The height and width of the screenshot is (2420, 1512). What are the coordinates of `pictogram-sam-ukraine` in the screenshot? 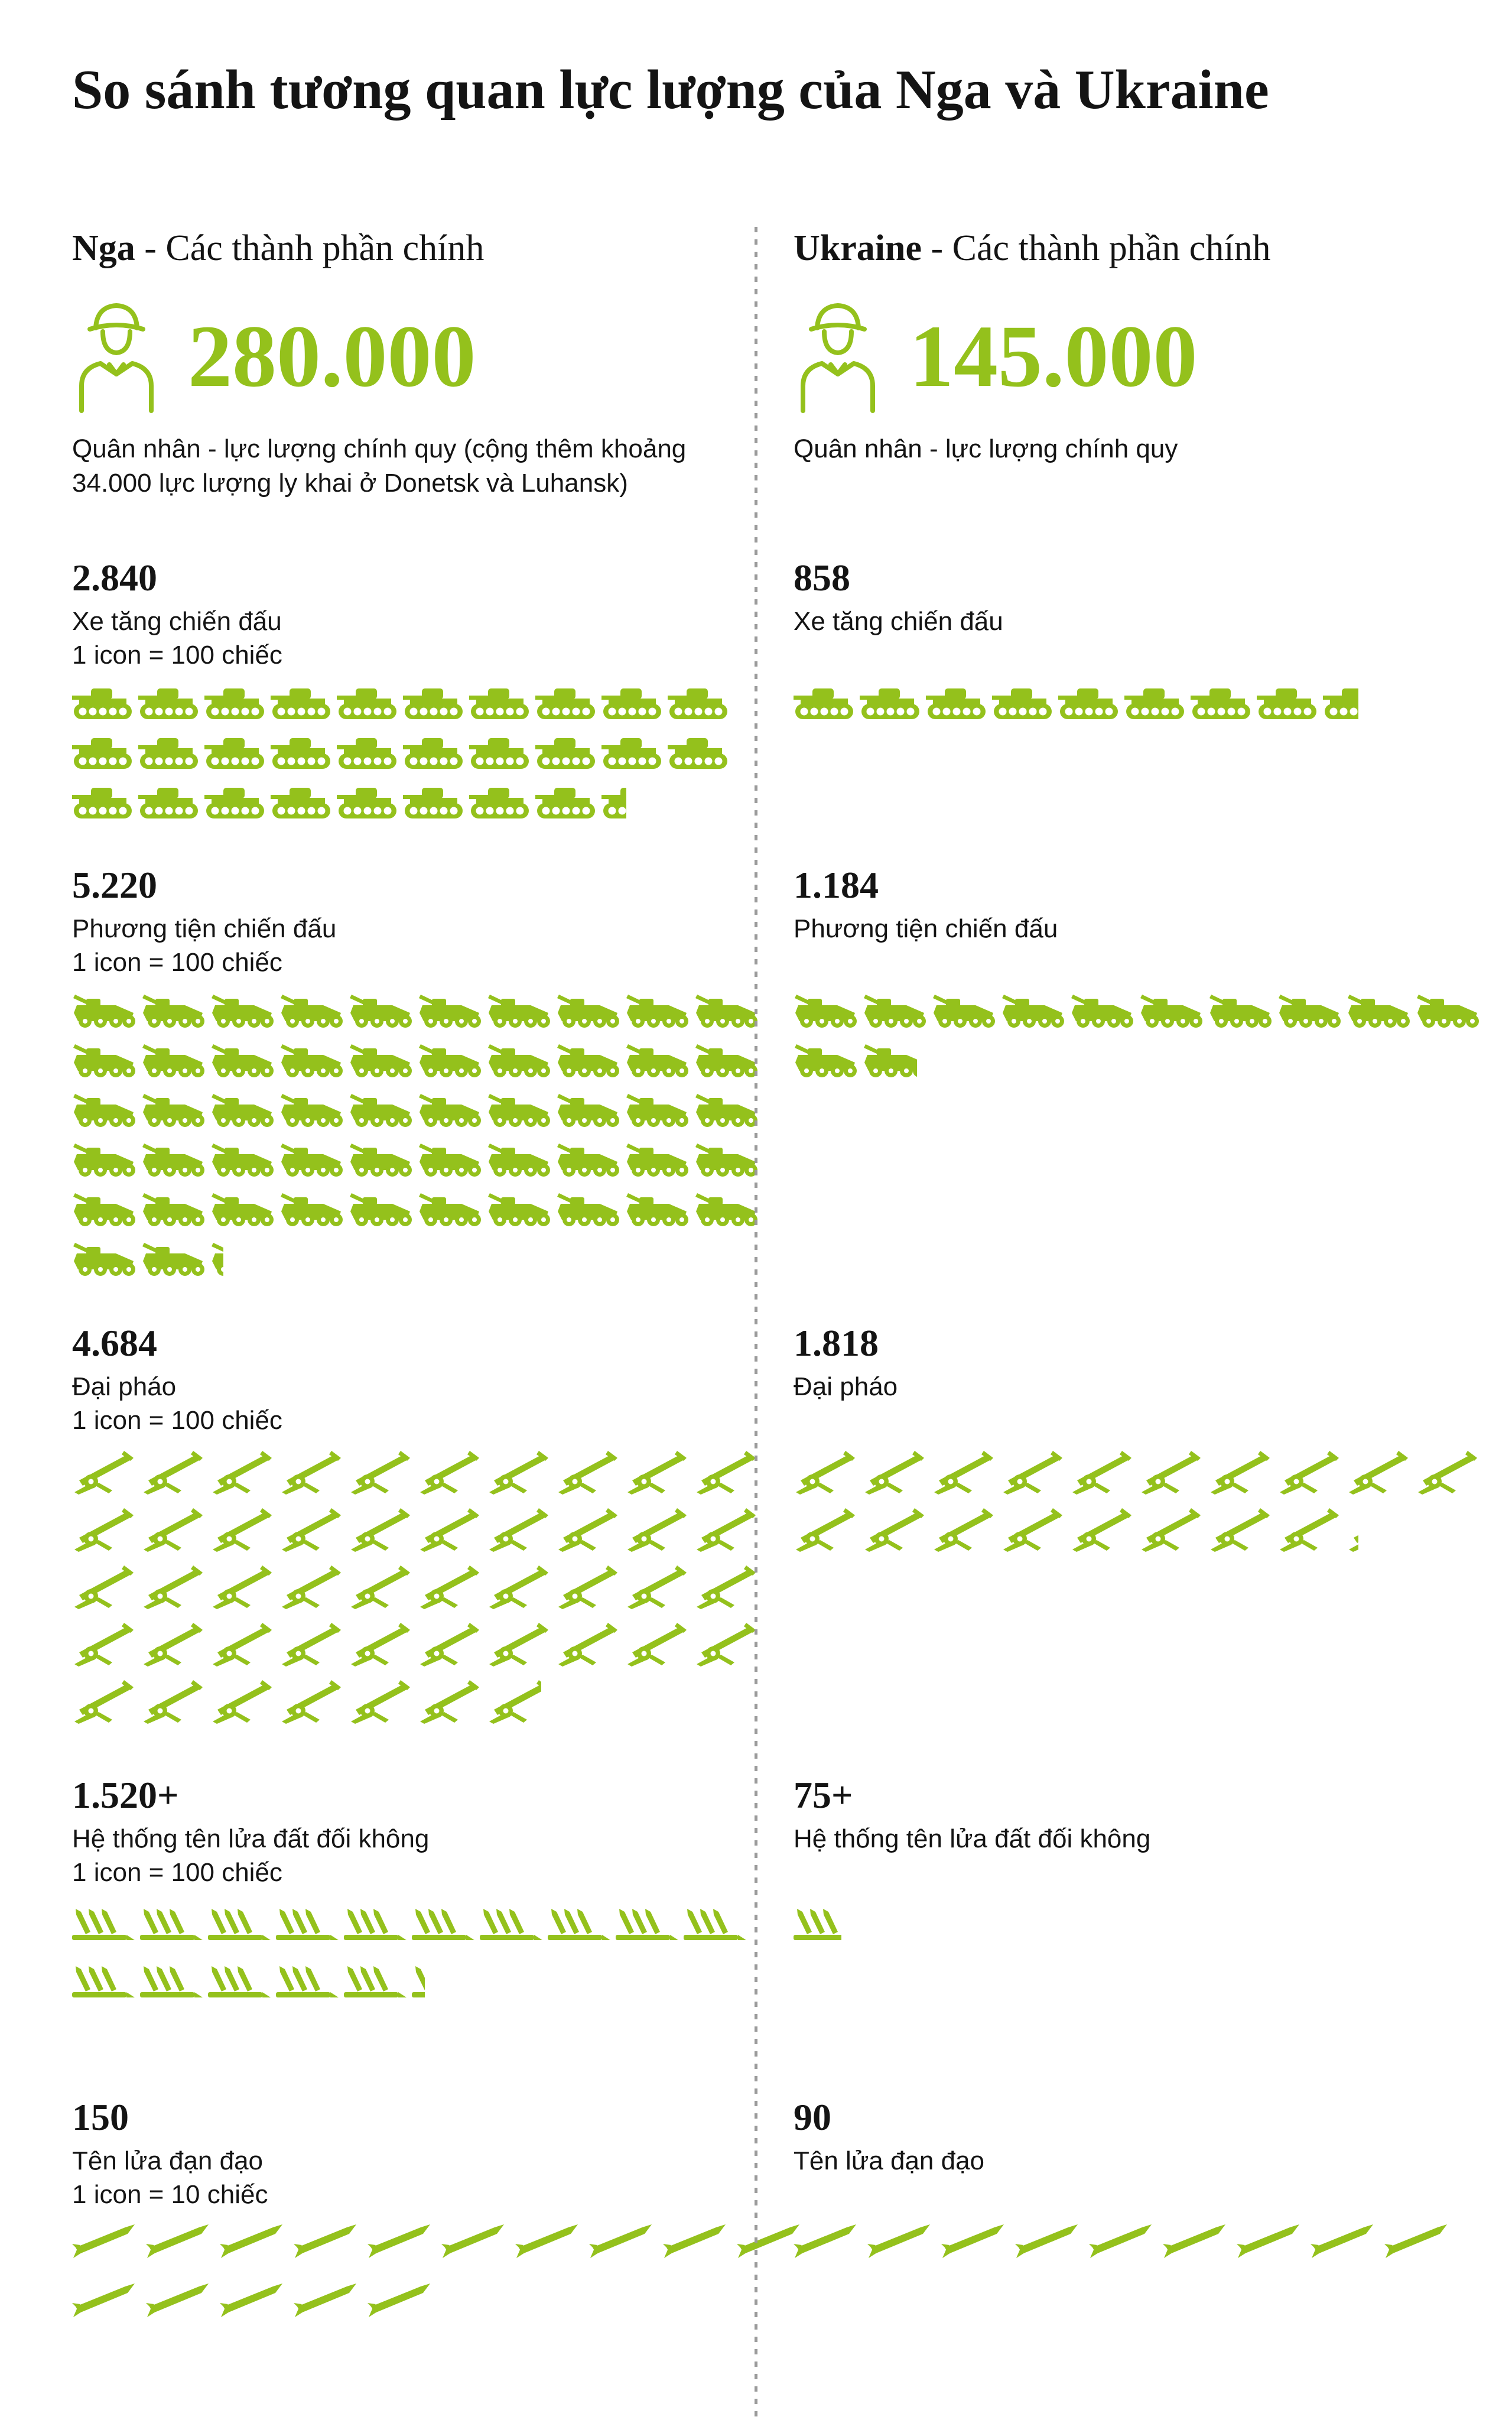 It's located at (1134, 1931).